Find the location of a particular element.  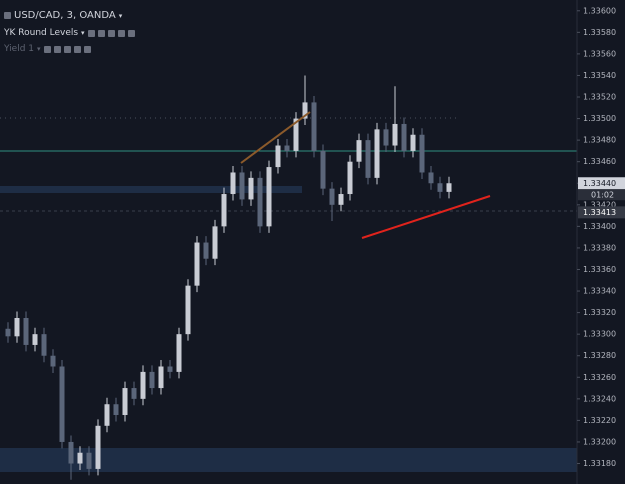

y-tick-label: 1.33320 is located at coordinates (599, 312).